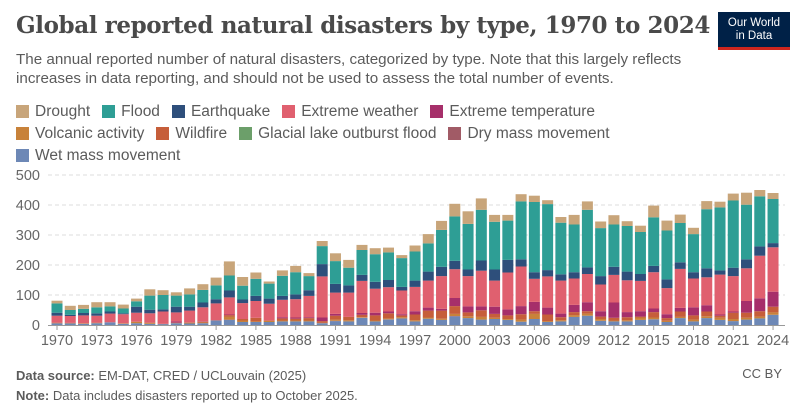  Describe the element at coordinates (57, 324) in the screenshot. I see `bar-segment-wet-mass-movement-1970` at that location.